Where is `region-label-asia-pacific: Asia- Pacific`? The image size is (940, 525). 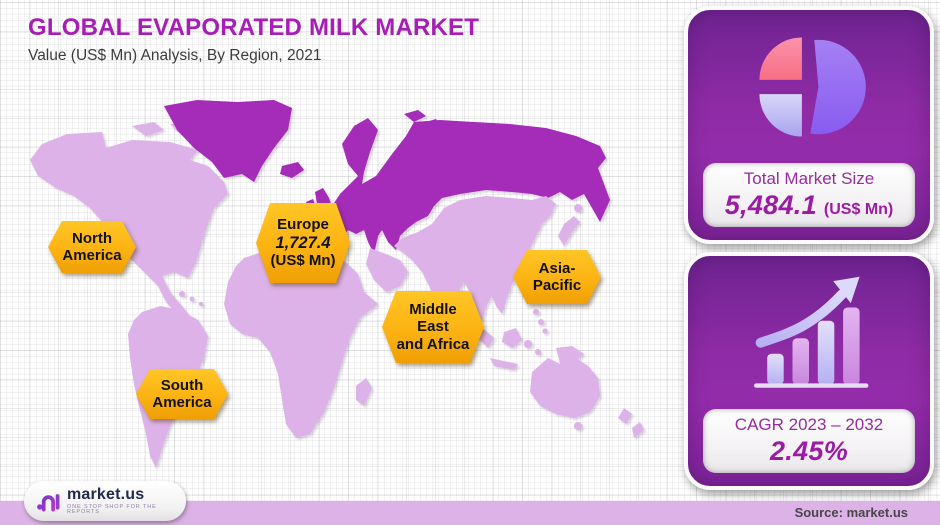 region-label-asia-pacific: Asia- Pacific is located at coordinates (557, 277).